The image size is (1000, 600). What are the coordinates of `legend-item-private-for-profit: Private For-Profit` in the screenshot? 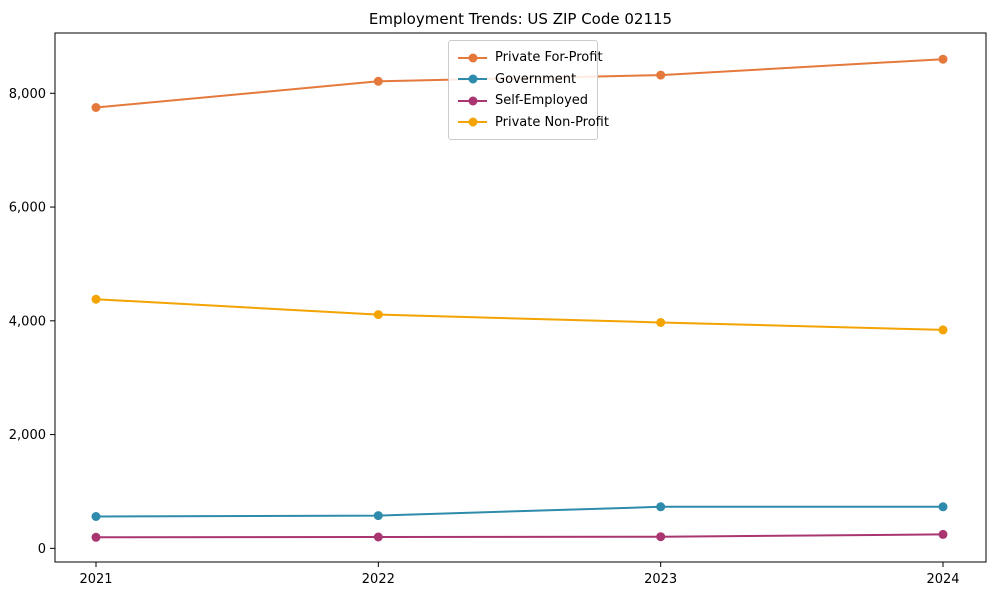 It's located at (530, 58).